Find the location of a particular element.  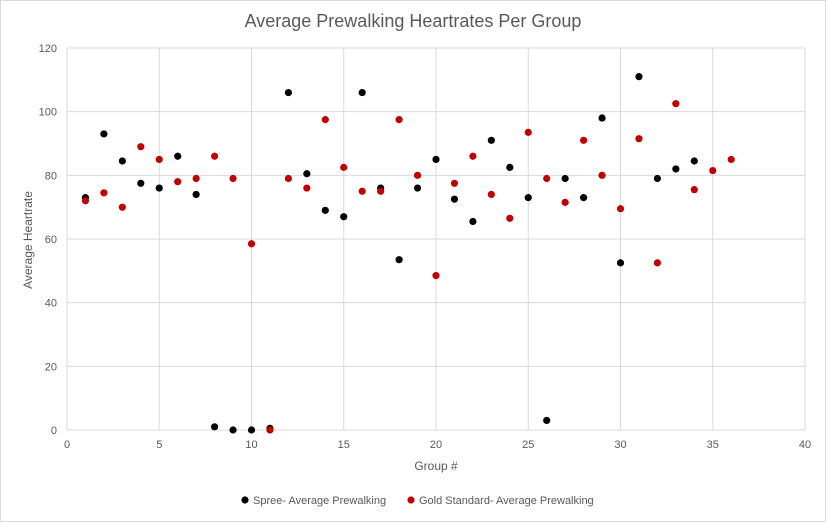

y-tick-label: 0 is located at coordinates (54, 431).